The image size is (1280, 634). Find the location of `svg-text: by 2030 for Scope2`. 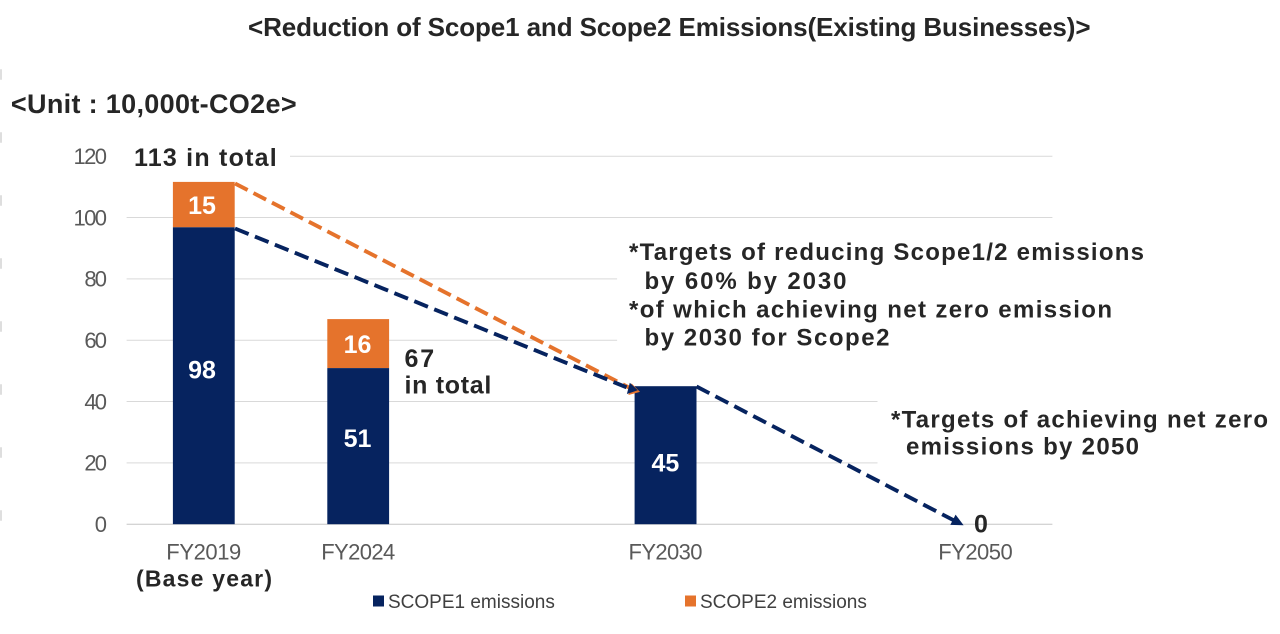

svg-text: by 2030 for Scope2 is located at coordinates (767, 338).